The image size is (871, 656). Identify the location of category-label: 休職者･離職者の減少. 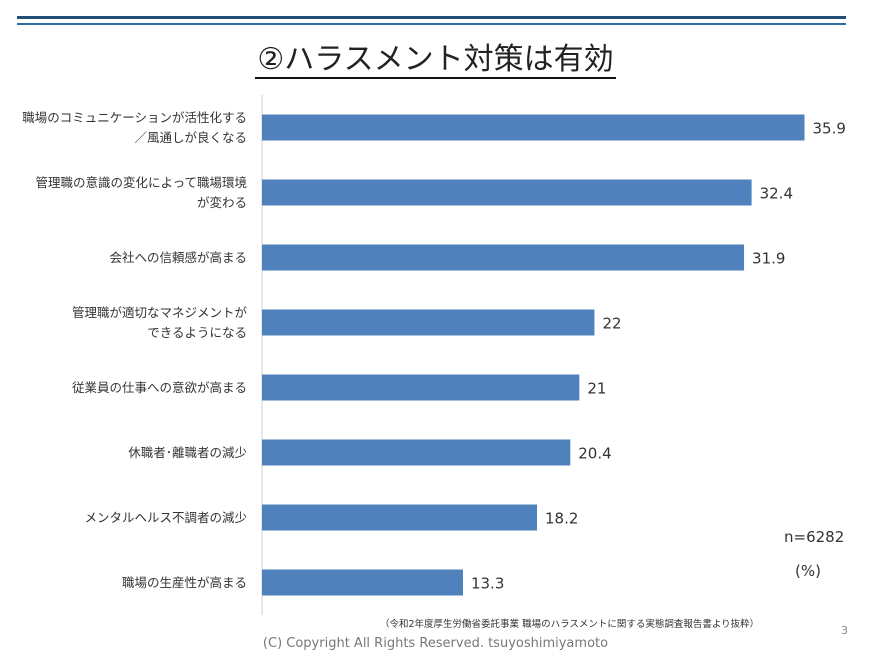
(187, 453).